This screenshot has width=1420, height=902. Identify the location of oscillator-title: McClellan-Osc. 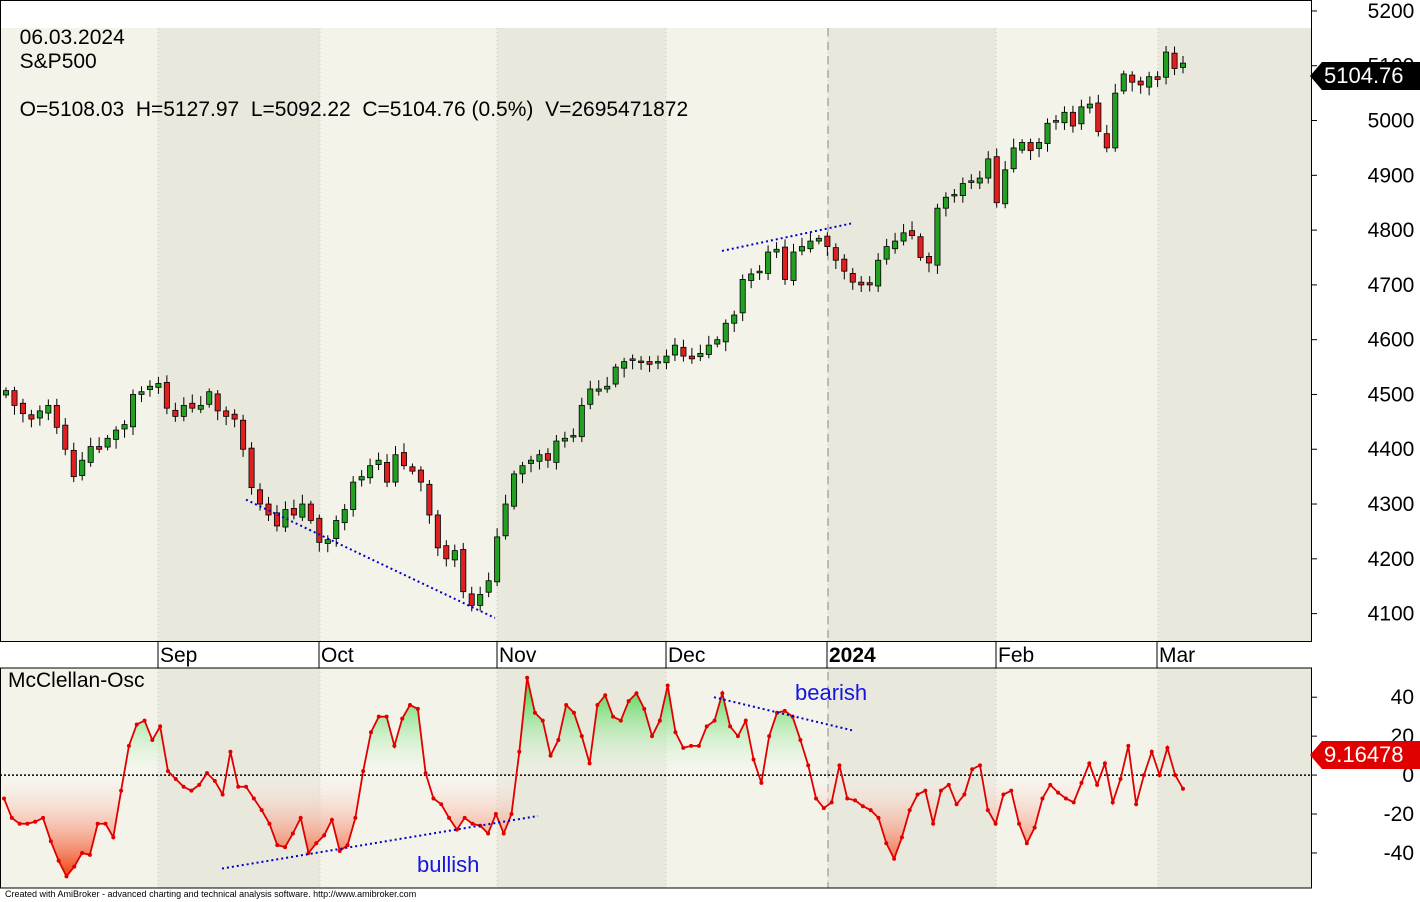
(76, 680).